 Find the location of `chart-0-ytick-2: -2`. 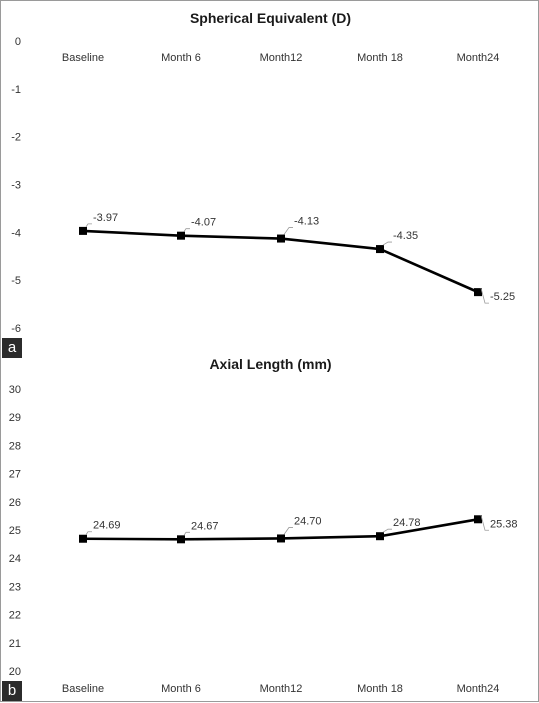

chart-0-ytick-2: -2 is located at coordinates (16, 138).